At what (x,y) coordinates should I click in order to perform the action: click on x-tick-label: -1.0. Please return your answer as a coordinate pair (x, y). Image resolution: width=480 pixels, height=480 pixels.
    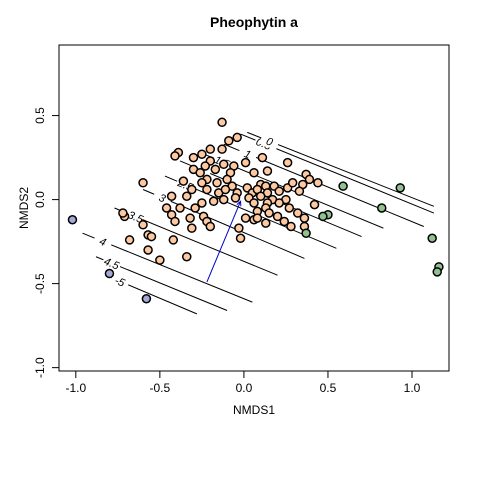
    Looking at the image, I should click on (75, 388).